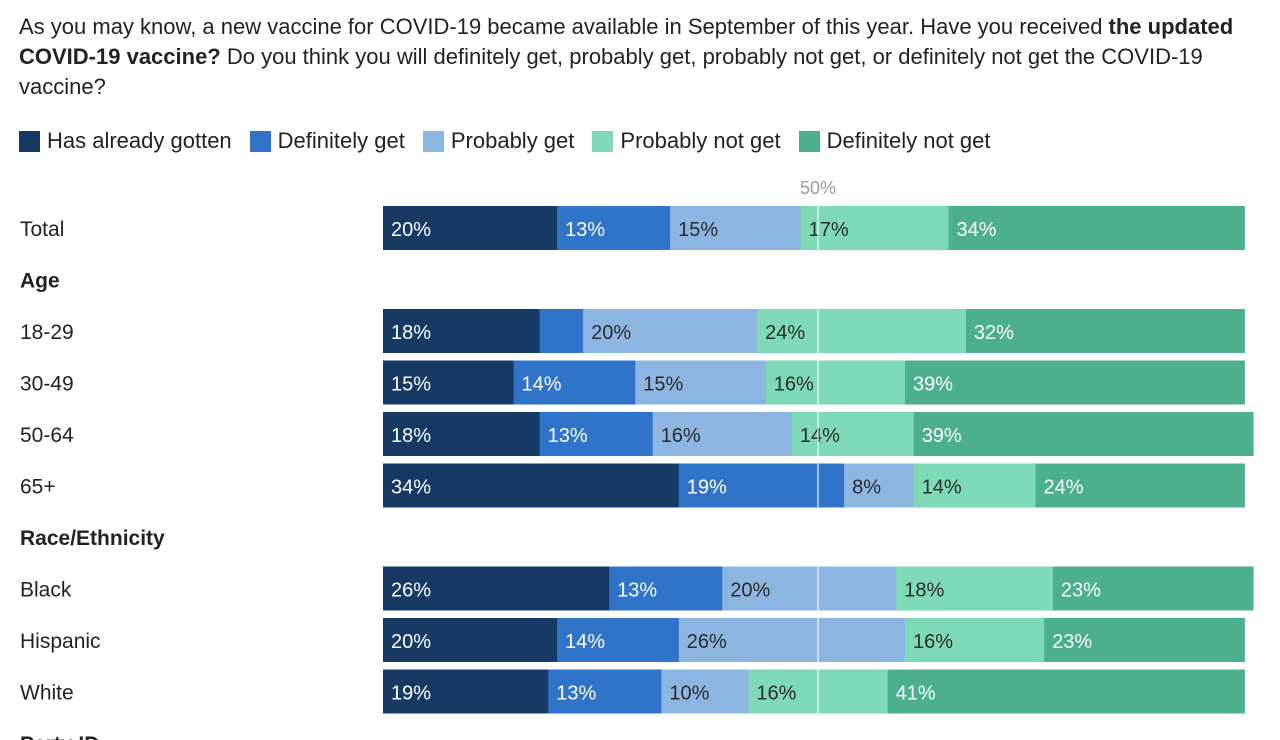  What do you see at coordinates (916, 694) in the screenshot?
I see `data-label: 41%` at bounding box center [916, 694].